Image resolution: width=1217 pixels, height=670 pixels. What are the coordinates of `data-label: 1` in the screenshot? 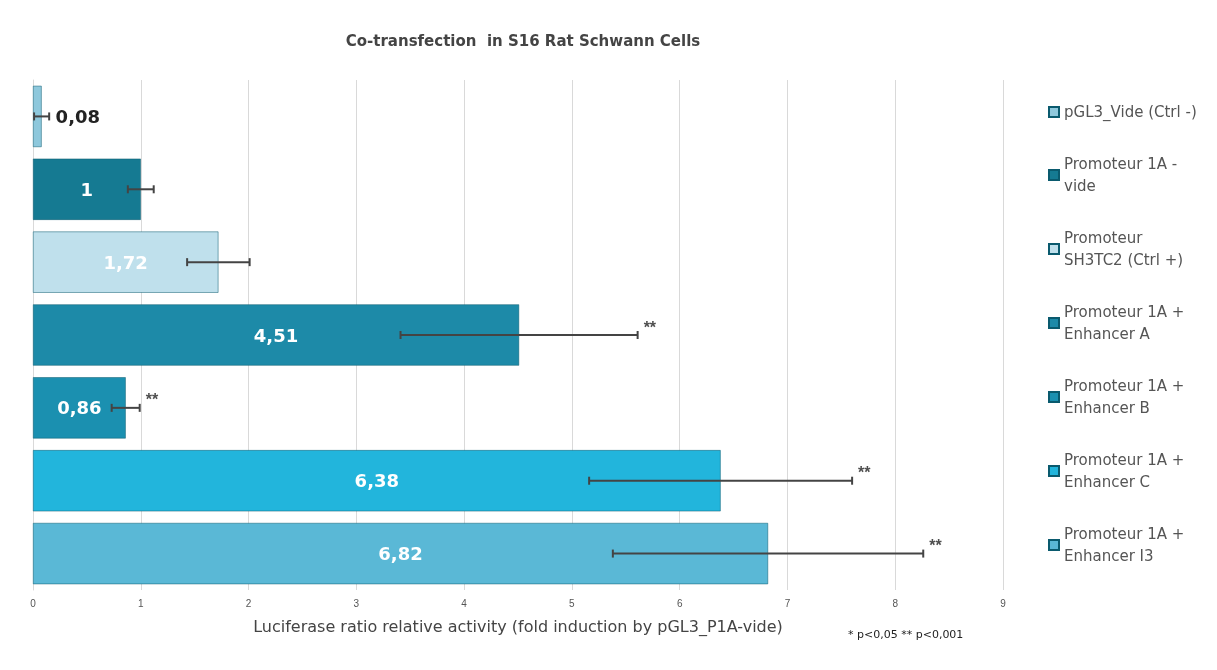 It's located at (87, 189).